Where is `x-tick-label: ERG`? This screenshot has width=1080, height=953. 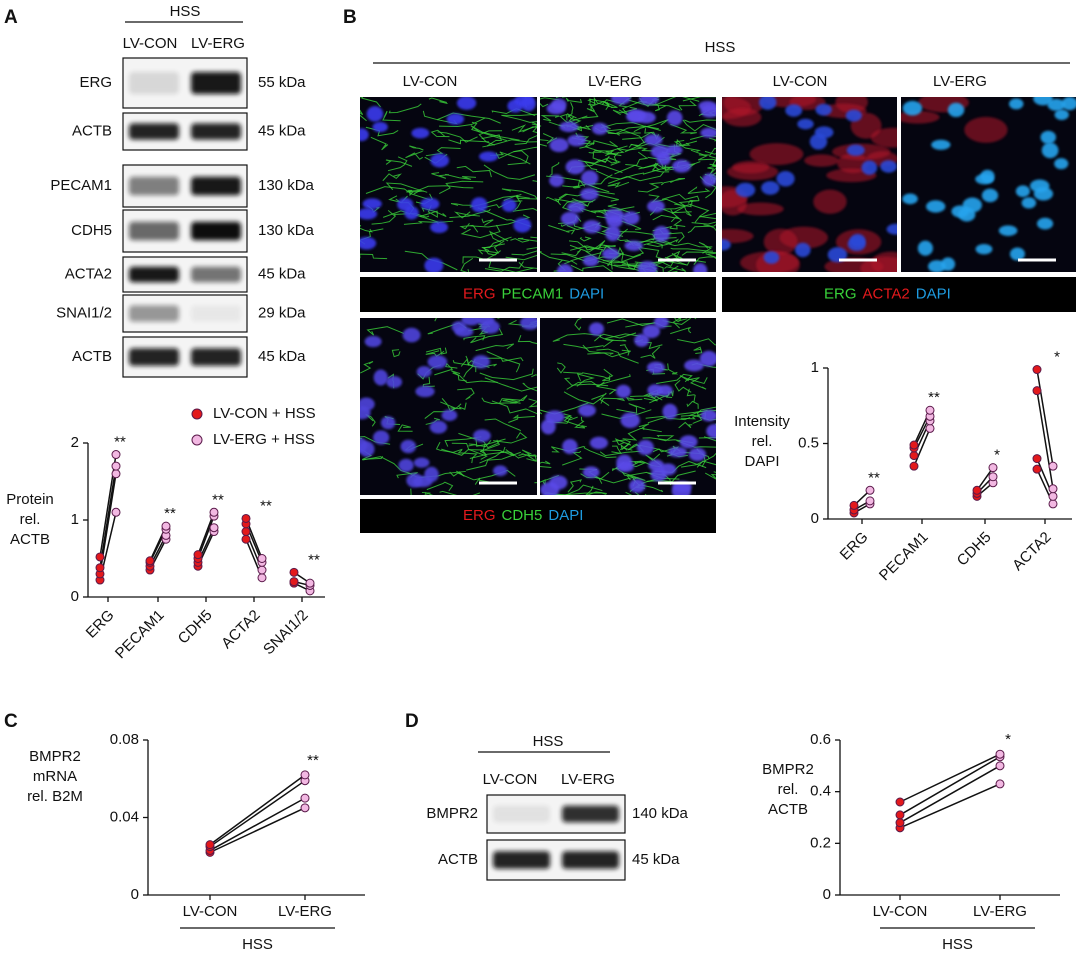 x-tick-label: ERG is located at coordinates (100, 624).